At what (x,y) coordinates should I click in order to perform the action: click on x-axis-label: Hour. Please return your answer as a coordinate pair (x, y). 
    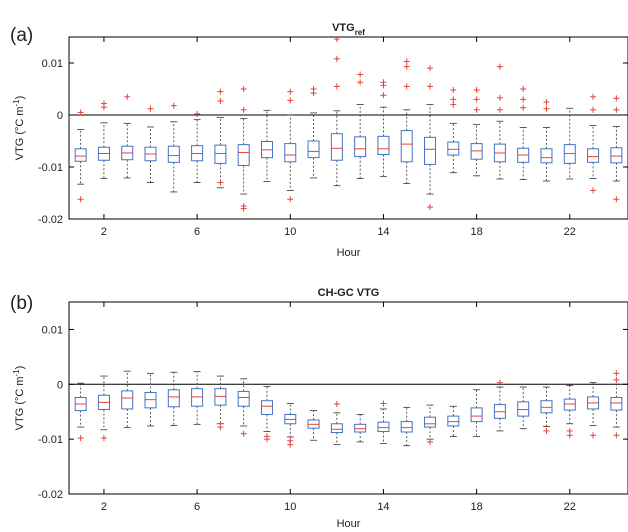
    Looking at the image, I should click on (349, 253).